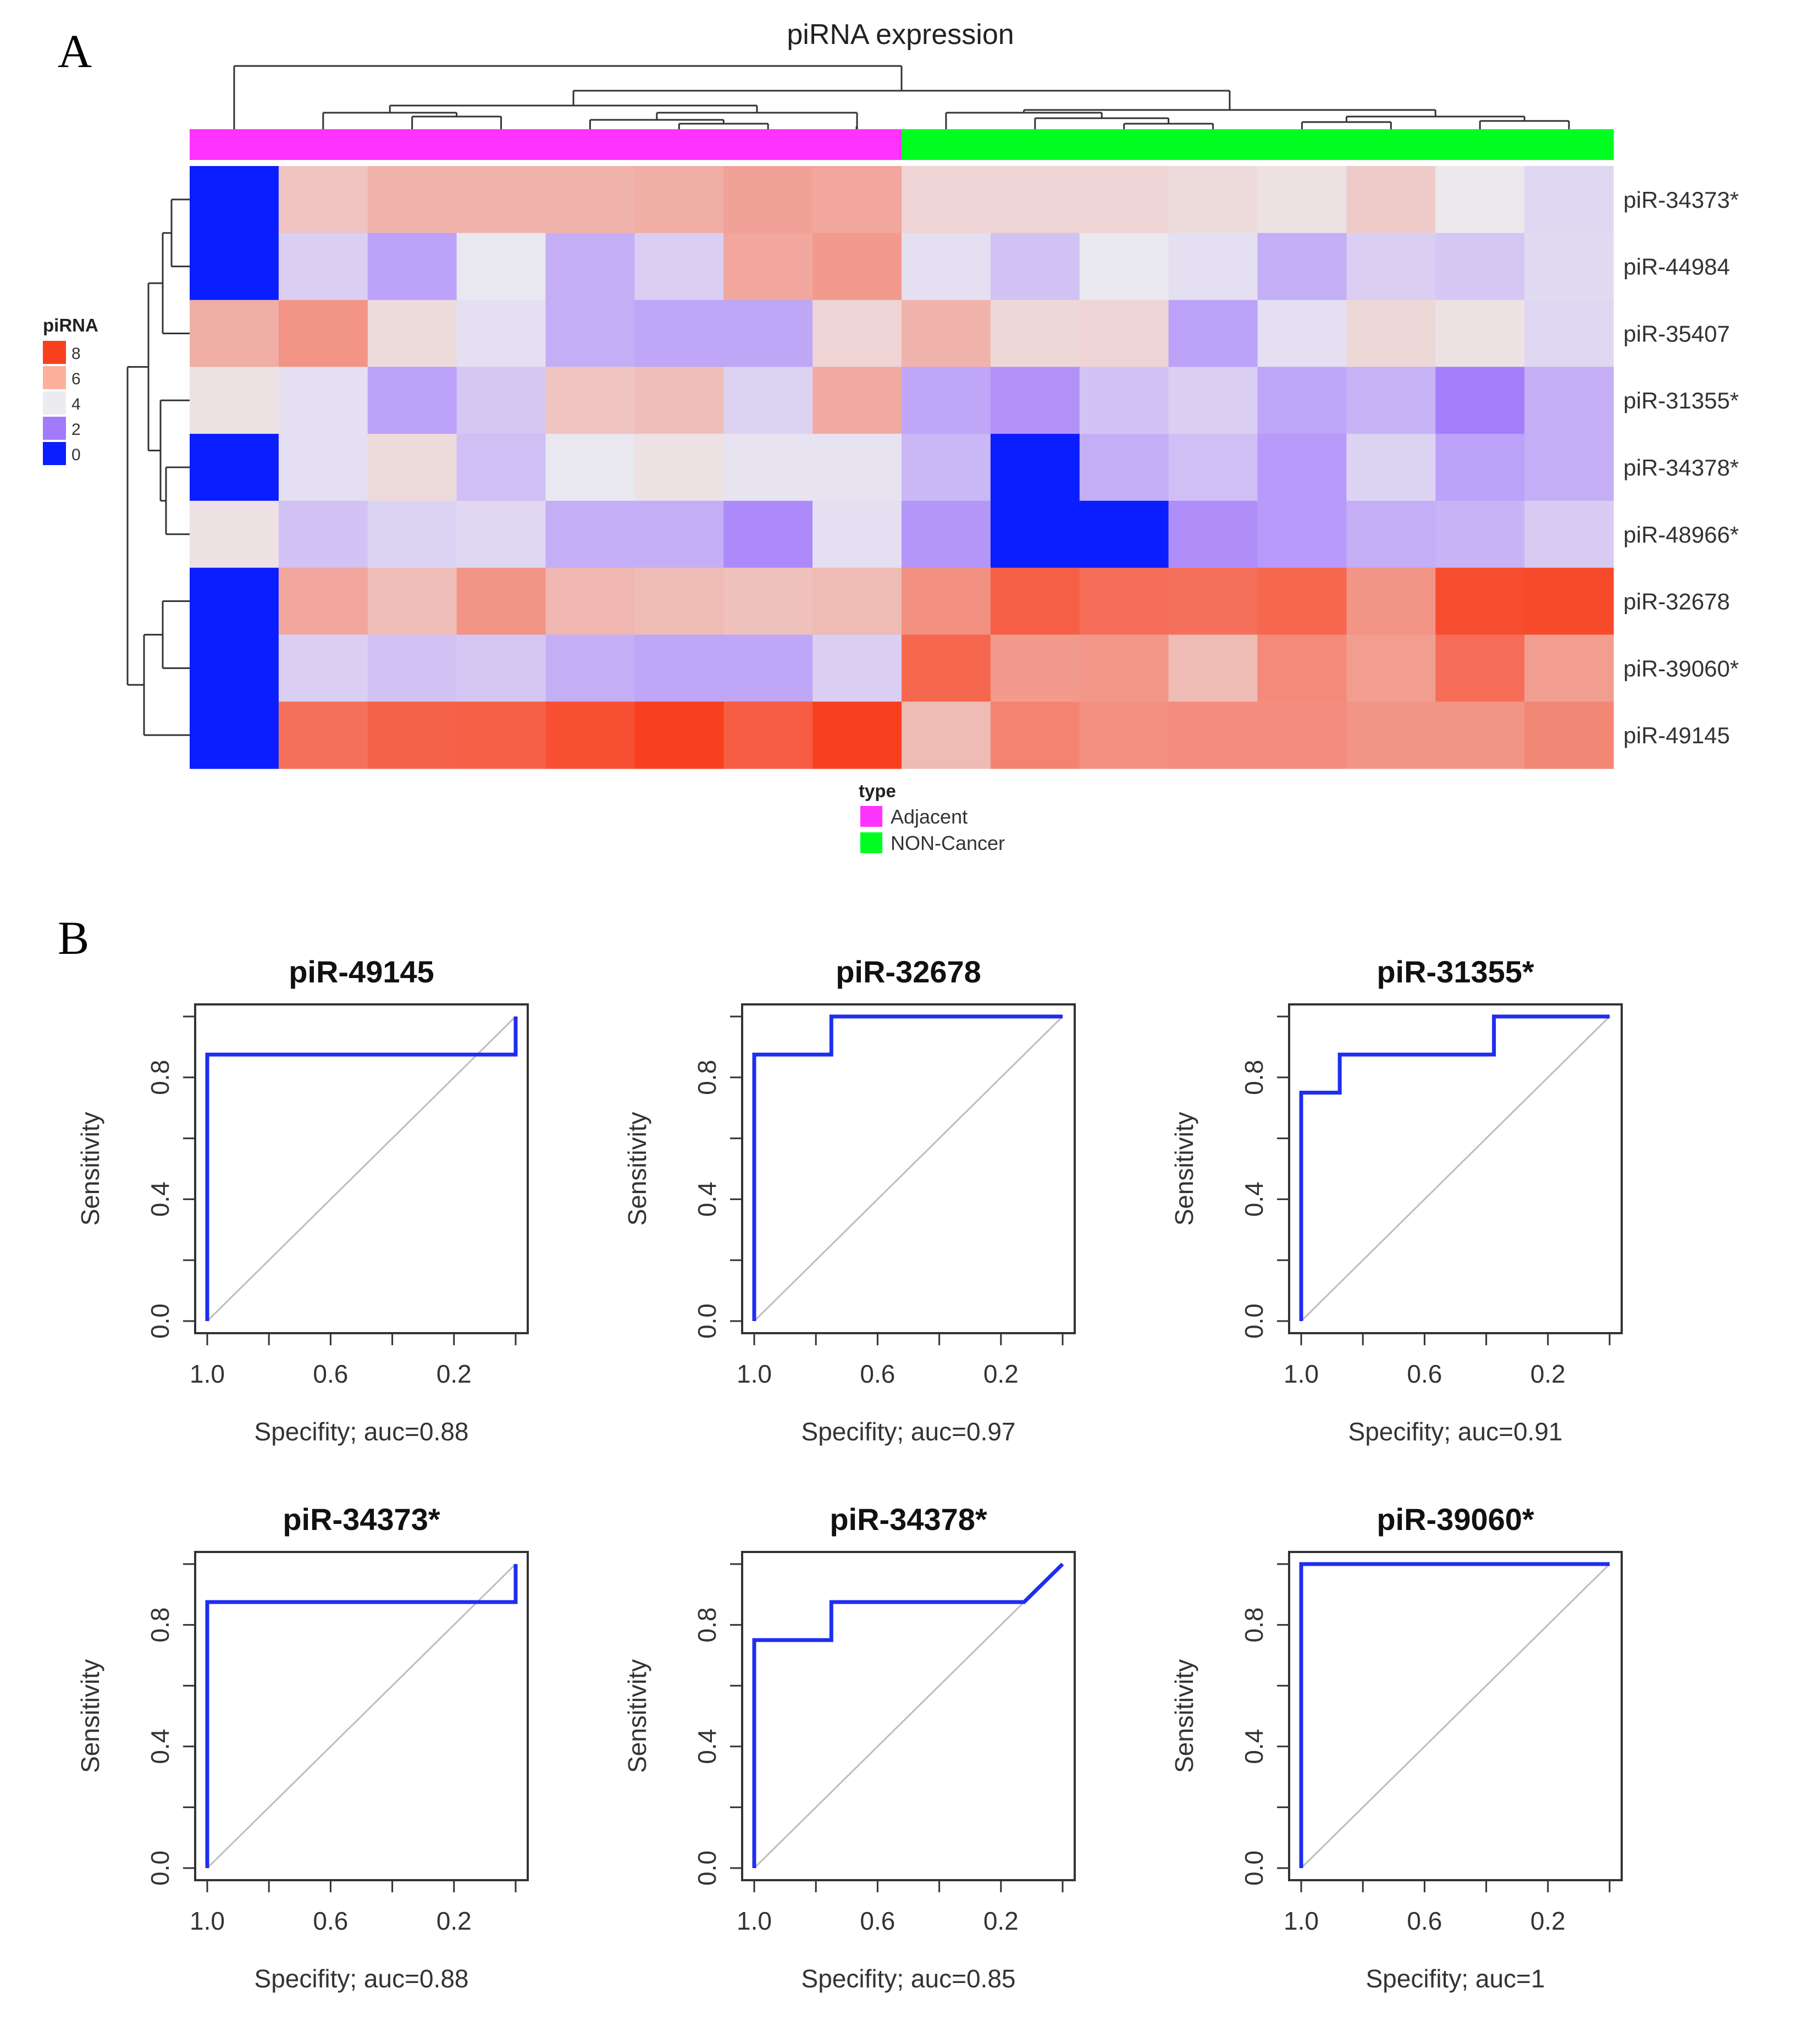 The width and height of the screenshot is (1802, 2044). What do you see at coordinates (54, 403) in the screenshot?
I see `color-scale-box` at bounding box center [54, 403].